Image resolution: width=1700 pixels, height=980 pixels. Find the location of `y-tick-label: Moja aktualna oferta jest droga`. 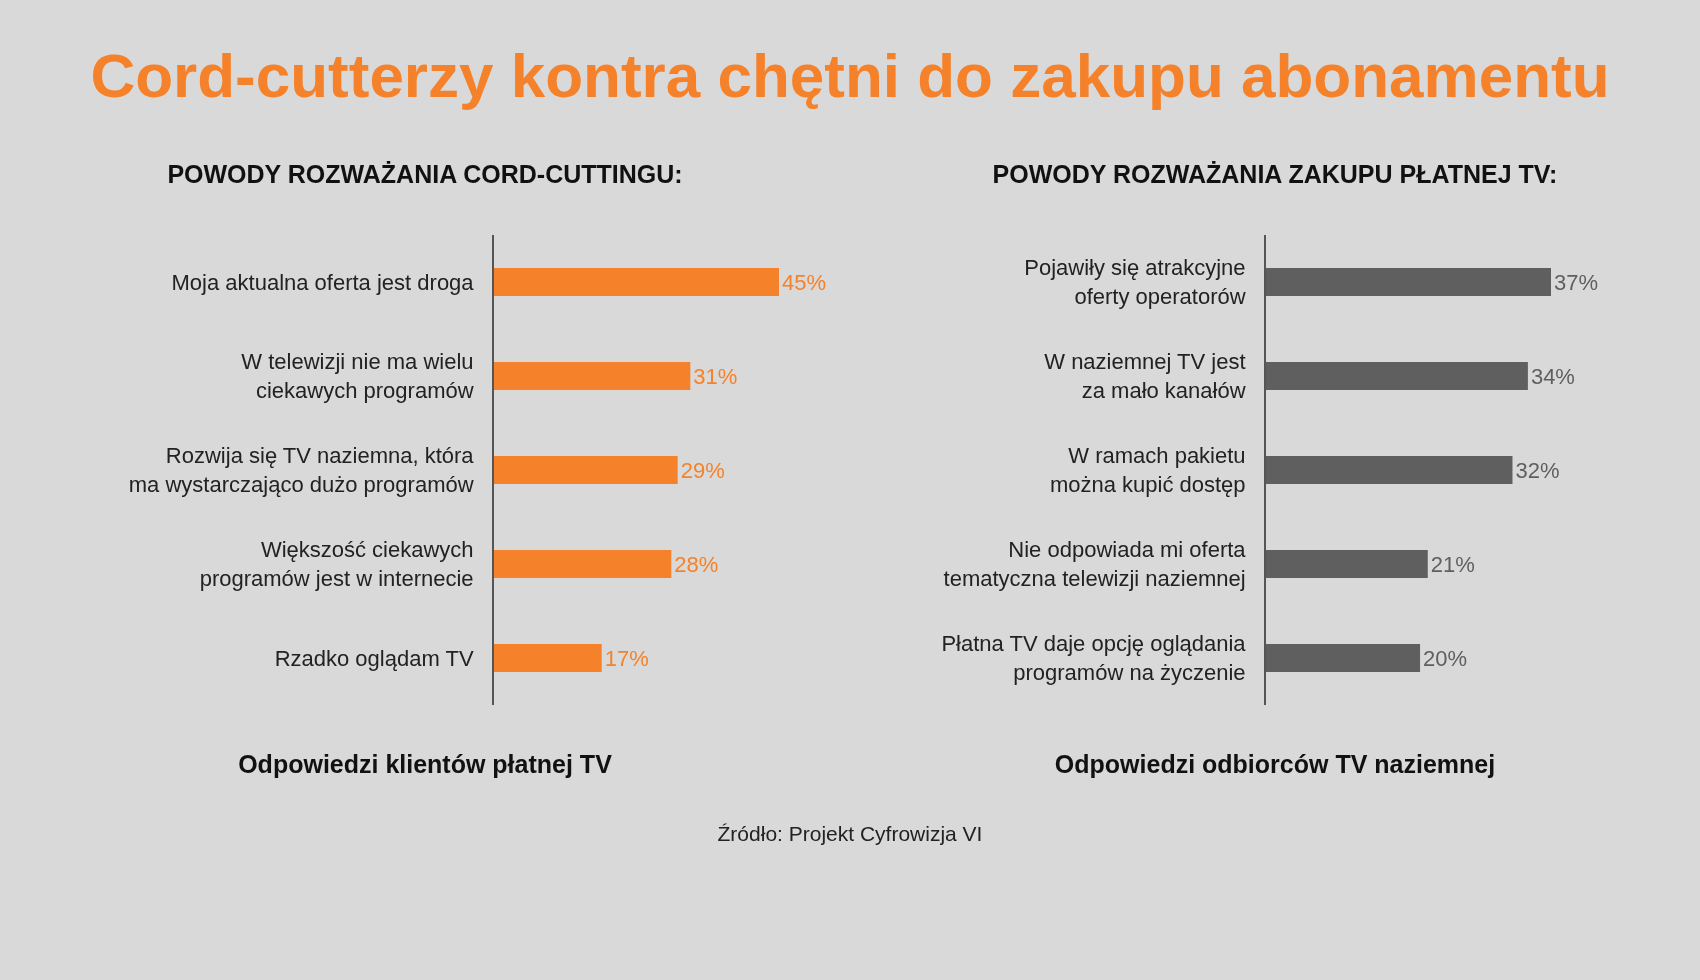

y-tick-label: Moja aktualna oferta jest droga is located at coordinates (323, 282).